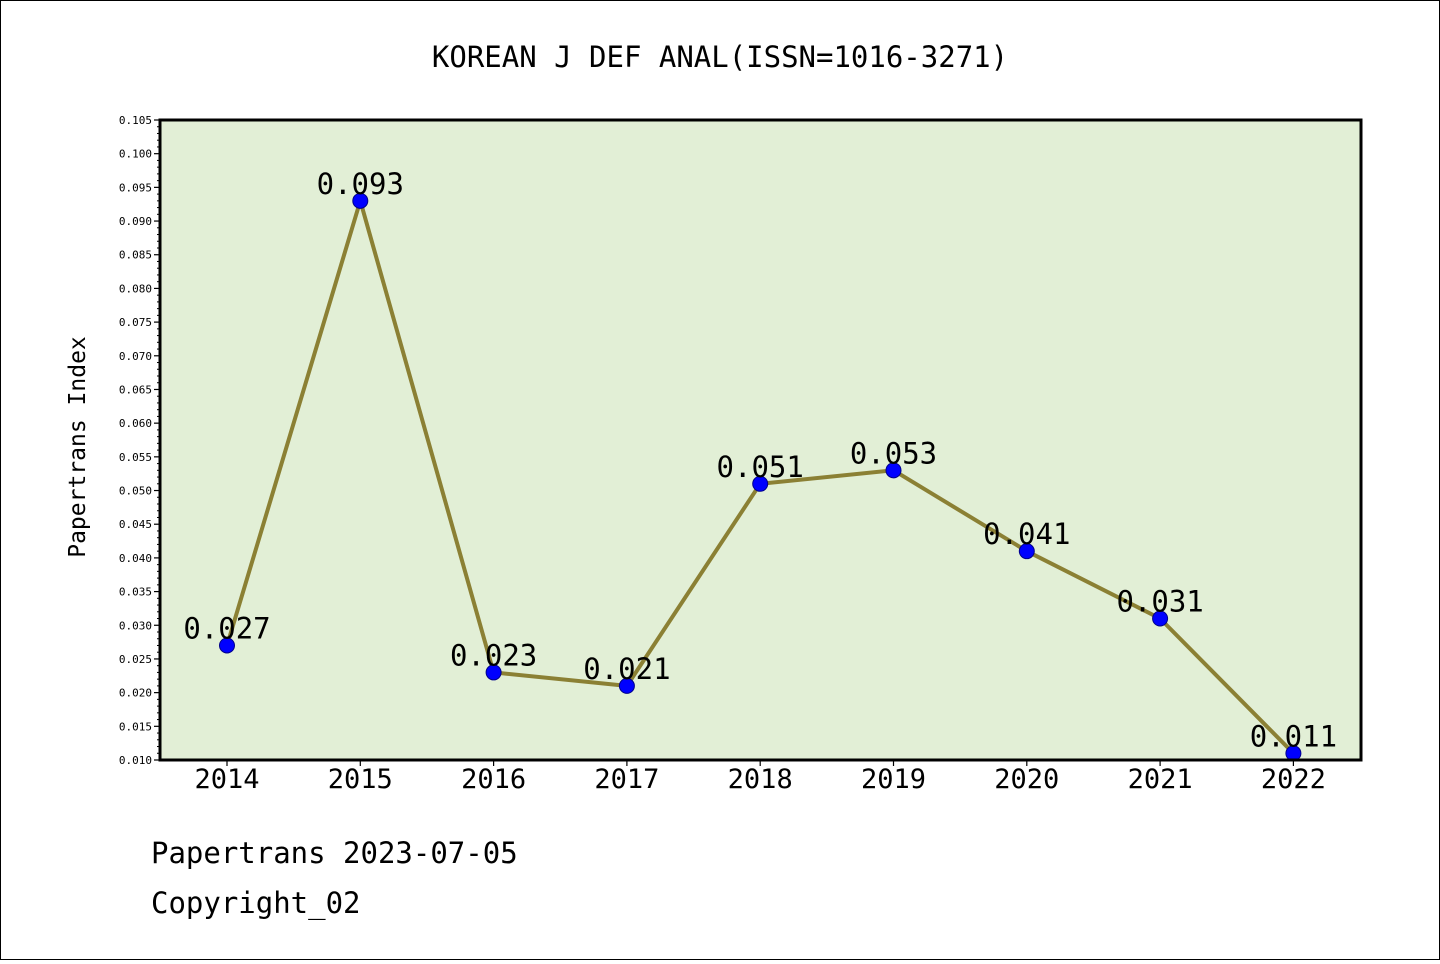 The image size is (1440, 964). What do you see at coordinates (135, 322) in the screenshot?
I see `y-tick-label: 0.075` at bounding box center [135, 322].